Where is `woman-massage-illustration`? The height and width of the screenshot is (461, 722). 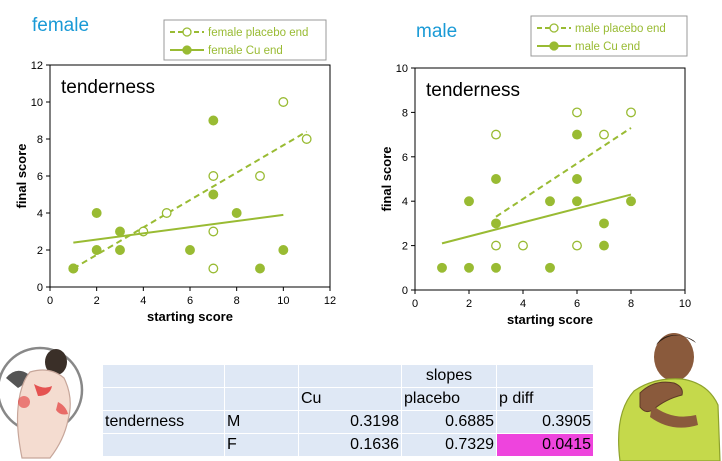 woman-massage-illustration is located at coordinates (42, 402).